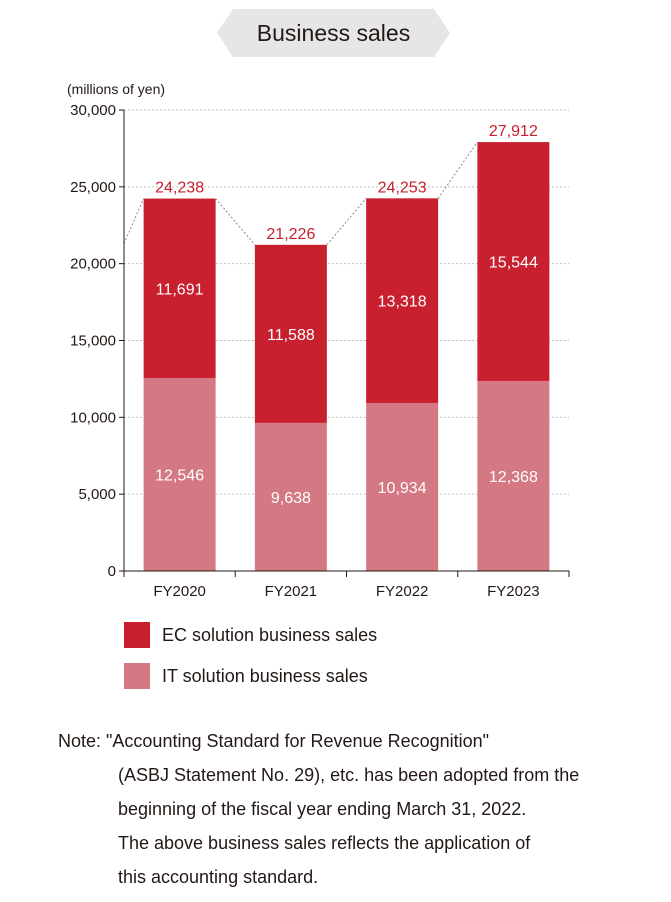  I want to click on chart-title: Business sales, so click(333, 33).